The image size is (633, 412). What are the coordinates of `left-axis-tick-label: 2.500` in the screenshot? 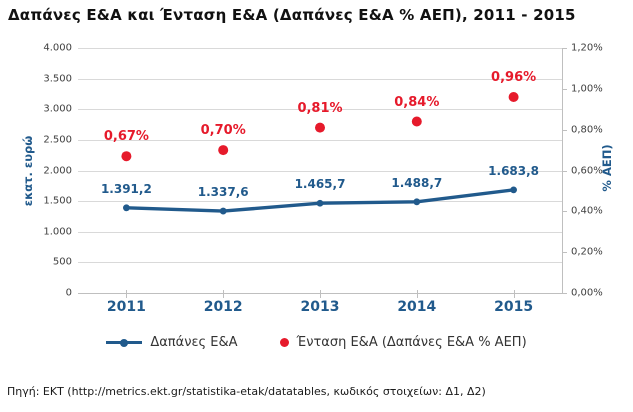 It's located at (57, 140).